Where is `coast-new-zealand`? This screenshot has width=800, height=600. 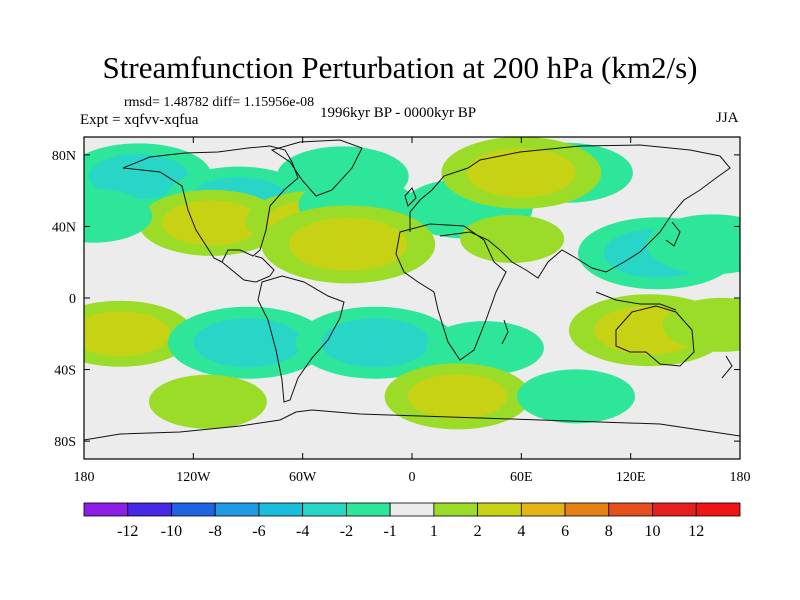 coast-new-zealand is located at coordinates (727, 367).